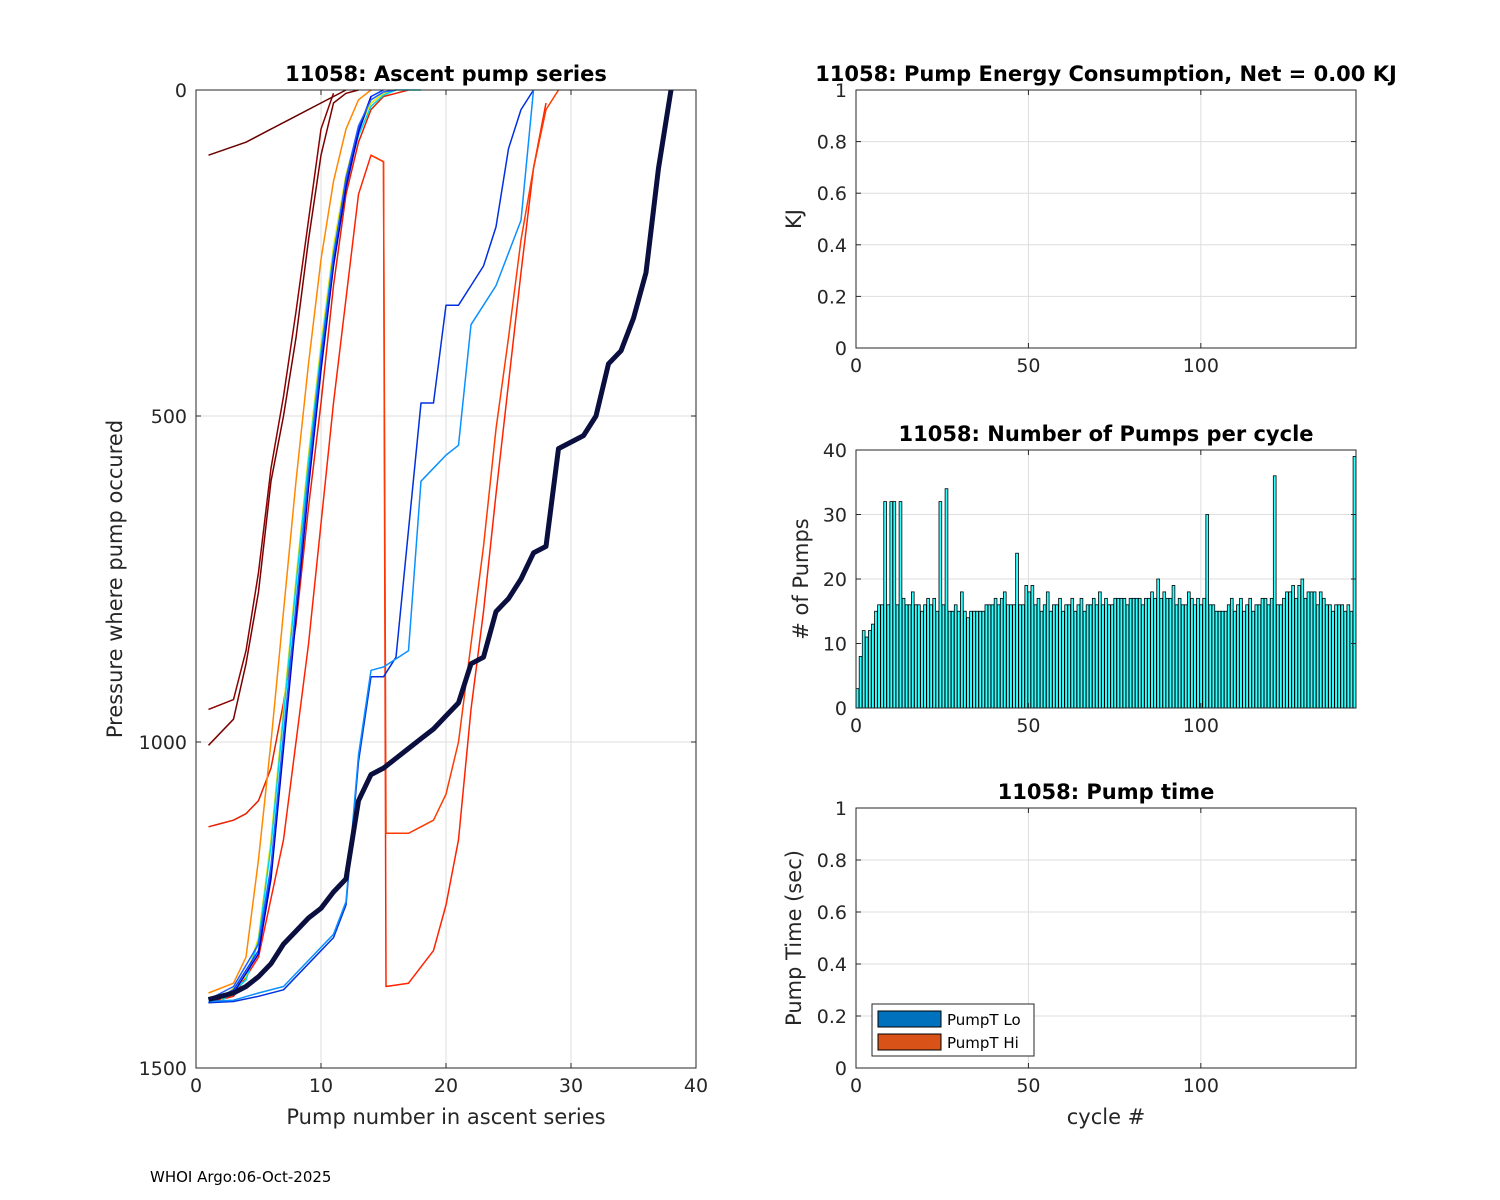 This screenshot has width=1500, height=1200. I want to click on chart-title: 11058: Ascent pump series, so click(446, 74).